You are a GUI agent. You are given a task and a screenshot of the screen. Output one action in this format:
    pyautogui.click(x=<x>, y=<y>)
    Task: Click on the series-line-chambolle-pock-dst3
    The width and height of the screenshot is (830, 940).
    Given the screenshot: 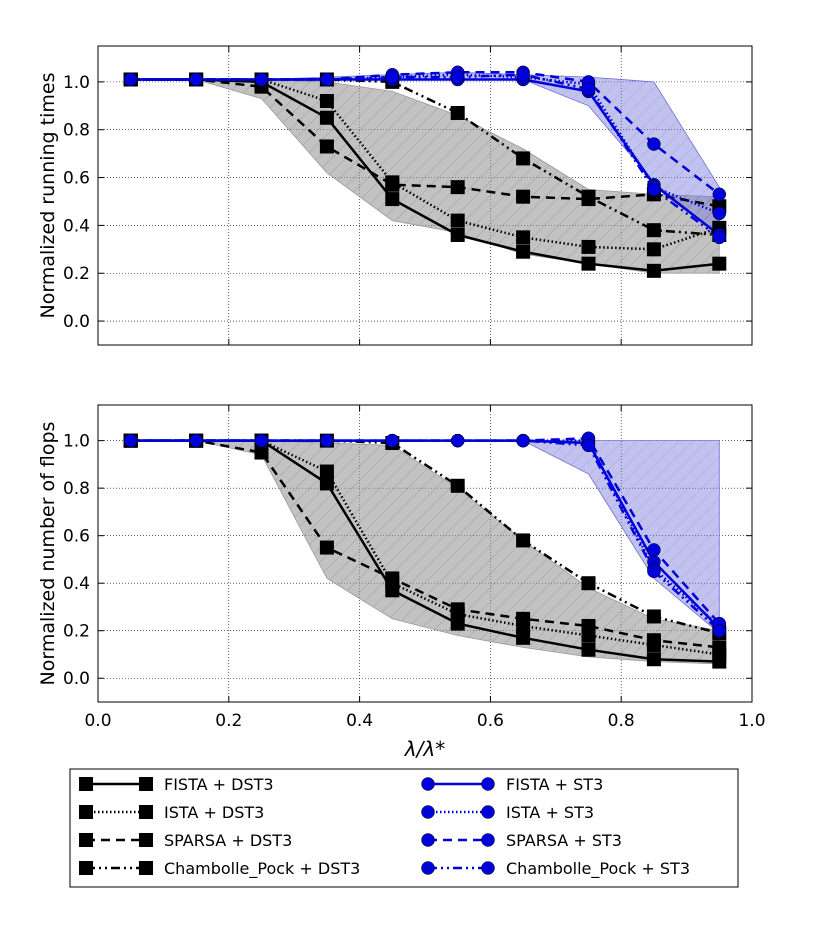 What is the action you would take?
    pyautogui.click(x=425, y=157)
    